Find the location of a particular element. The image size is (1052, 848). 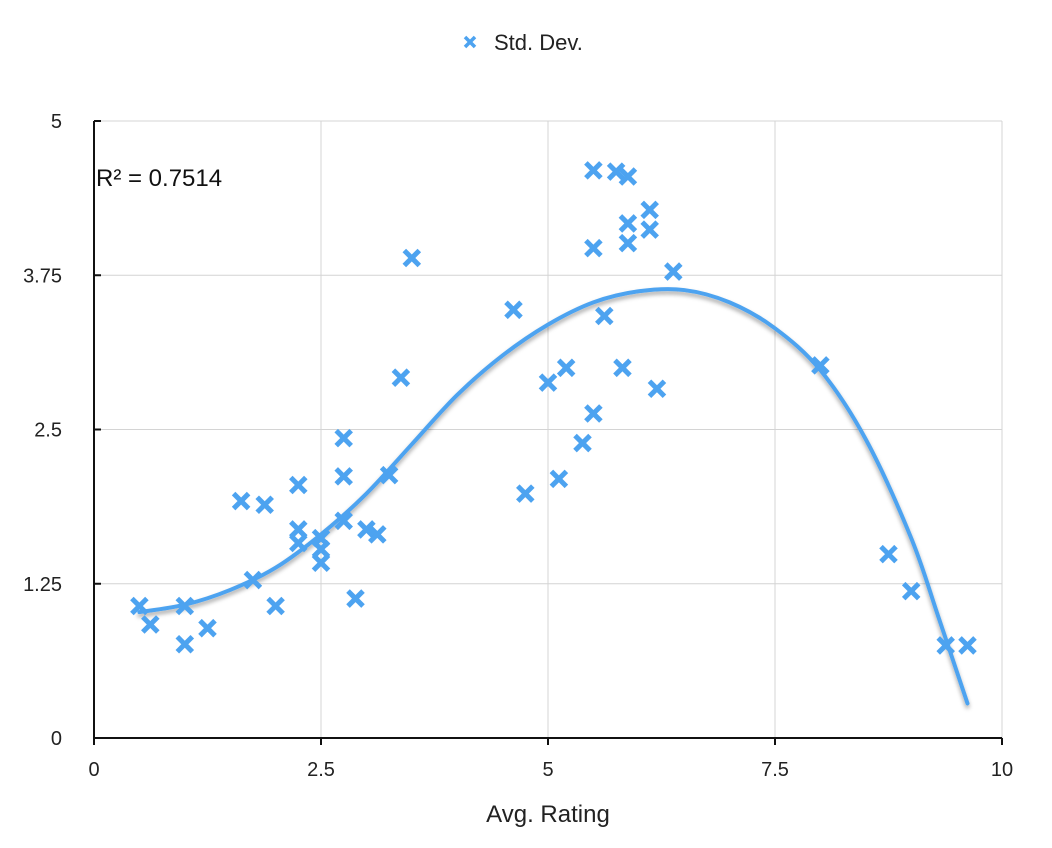

x-axis-ticks: 0 2.5 5 7.5 10 is located at coordinates (550, 759).